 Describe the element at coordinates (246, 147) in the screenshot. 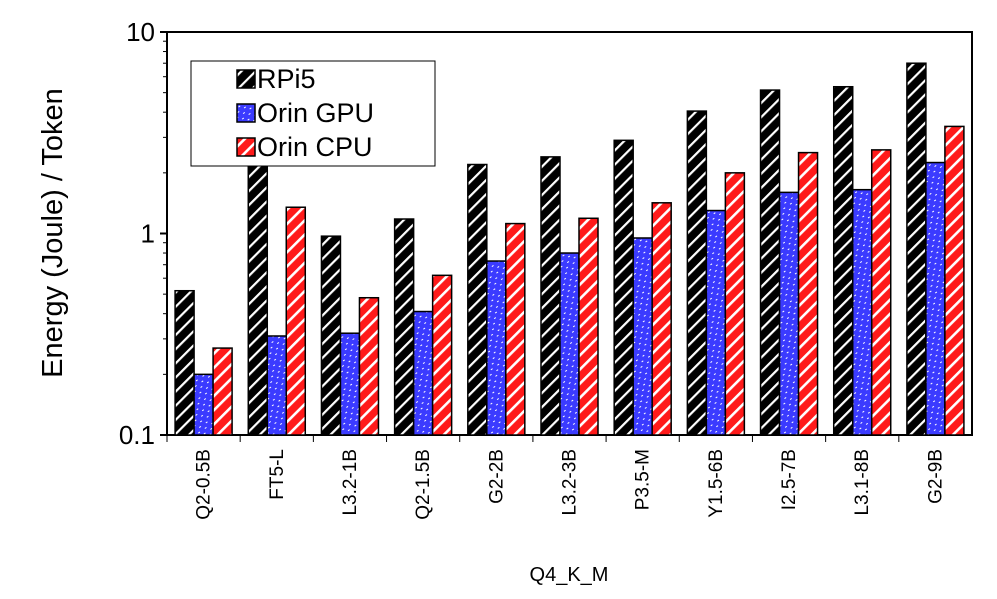

I see `legend-swatch-orin-cpu` at that location.